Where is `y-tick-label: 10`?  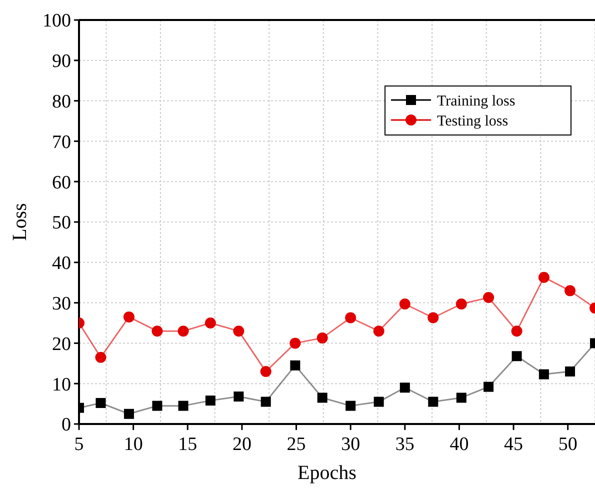 y-tick-label: 10 is located at coordinates (61, 385).